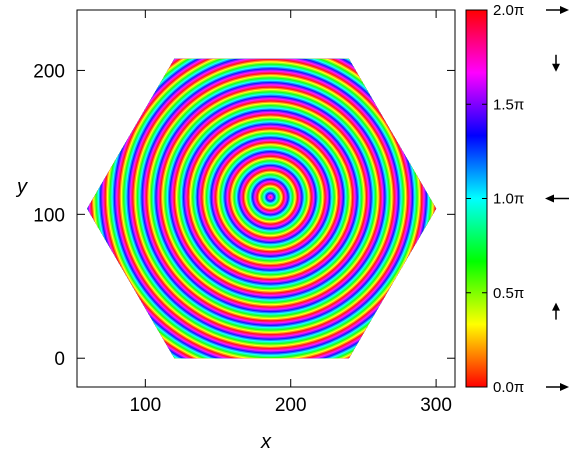 Image resolution: width=583 pixels, height=456 pixels. I want to click on colorbar-ticks: 0.0π 0.5π 1.0π 1.5π 2.0π, so click(495, 199).